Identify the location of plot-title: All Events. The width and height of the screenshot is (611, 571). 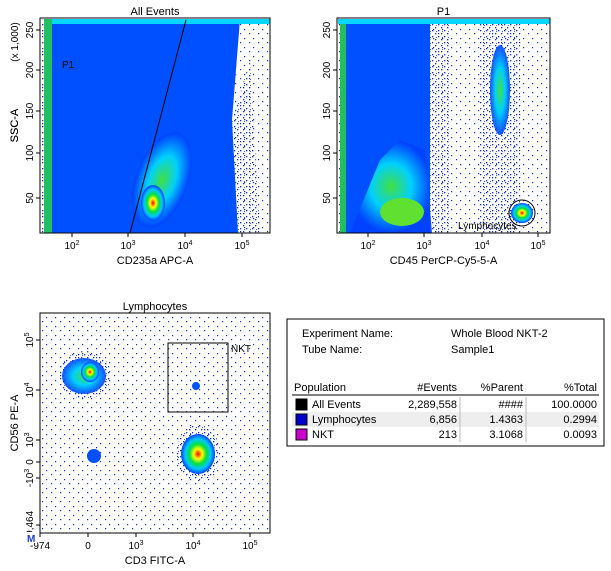
(155, 12).